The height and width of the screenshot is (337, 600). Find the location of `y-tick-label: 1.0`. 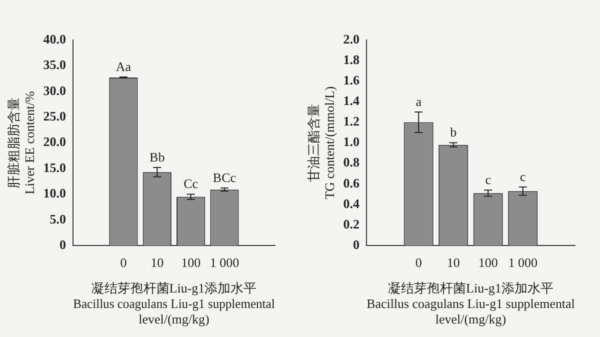

y-tick-label: 1.0 is located at coordinates (351, 142).